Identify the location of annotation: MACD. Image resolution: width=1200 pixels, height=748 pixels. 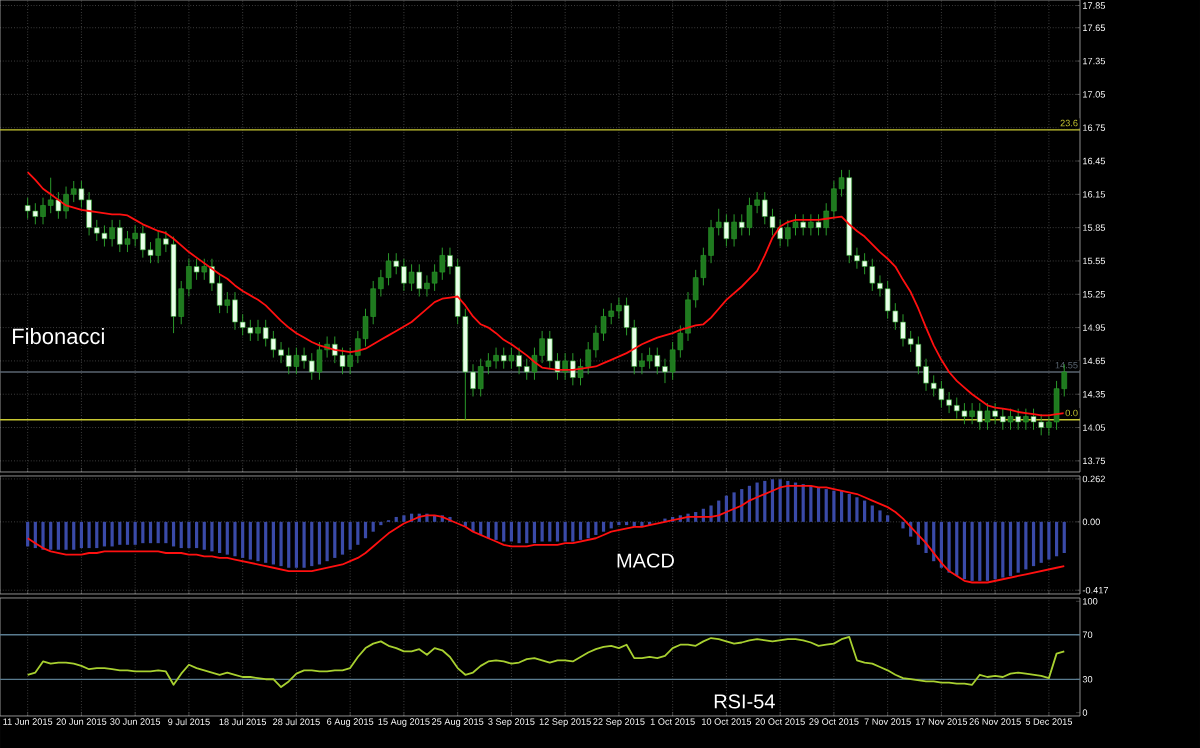
(645, 560).